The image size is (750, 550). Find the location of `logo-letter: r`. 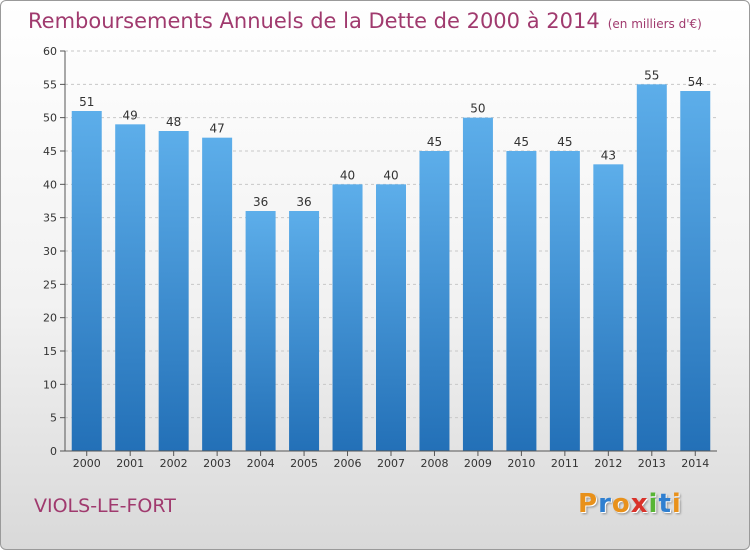

logo-letter: r is located at coordinates (605, 504).